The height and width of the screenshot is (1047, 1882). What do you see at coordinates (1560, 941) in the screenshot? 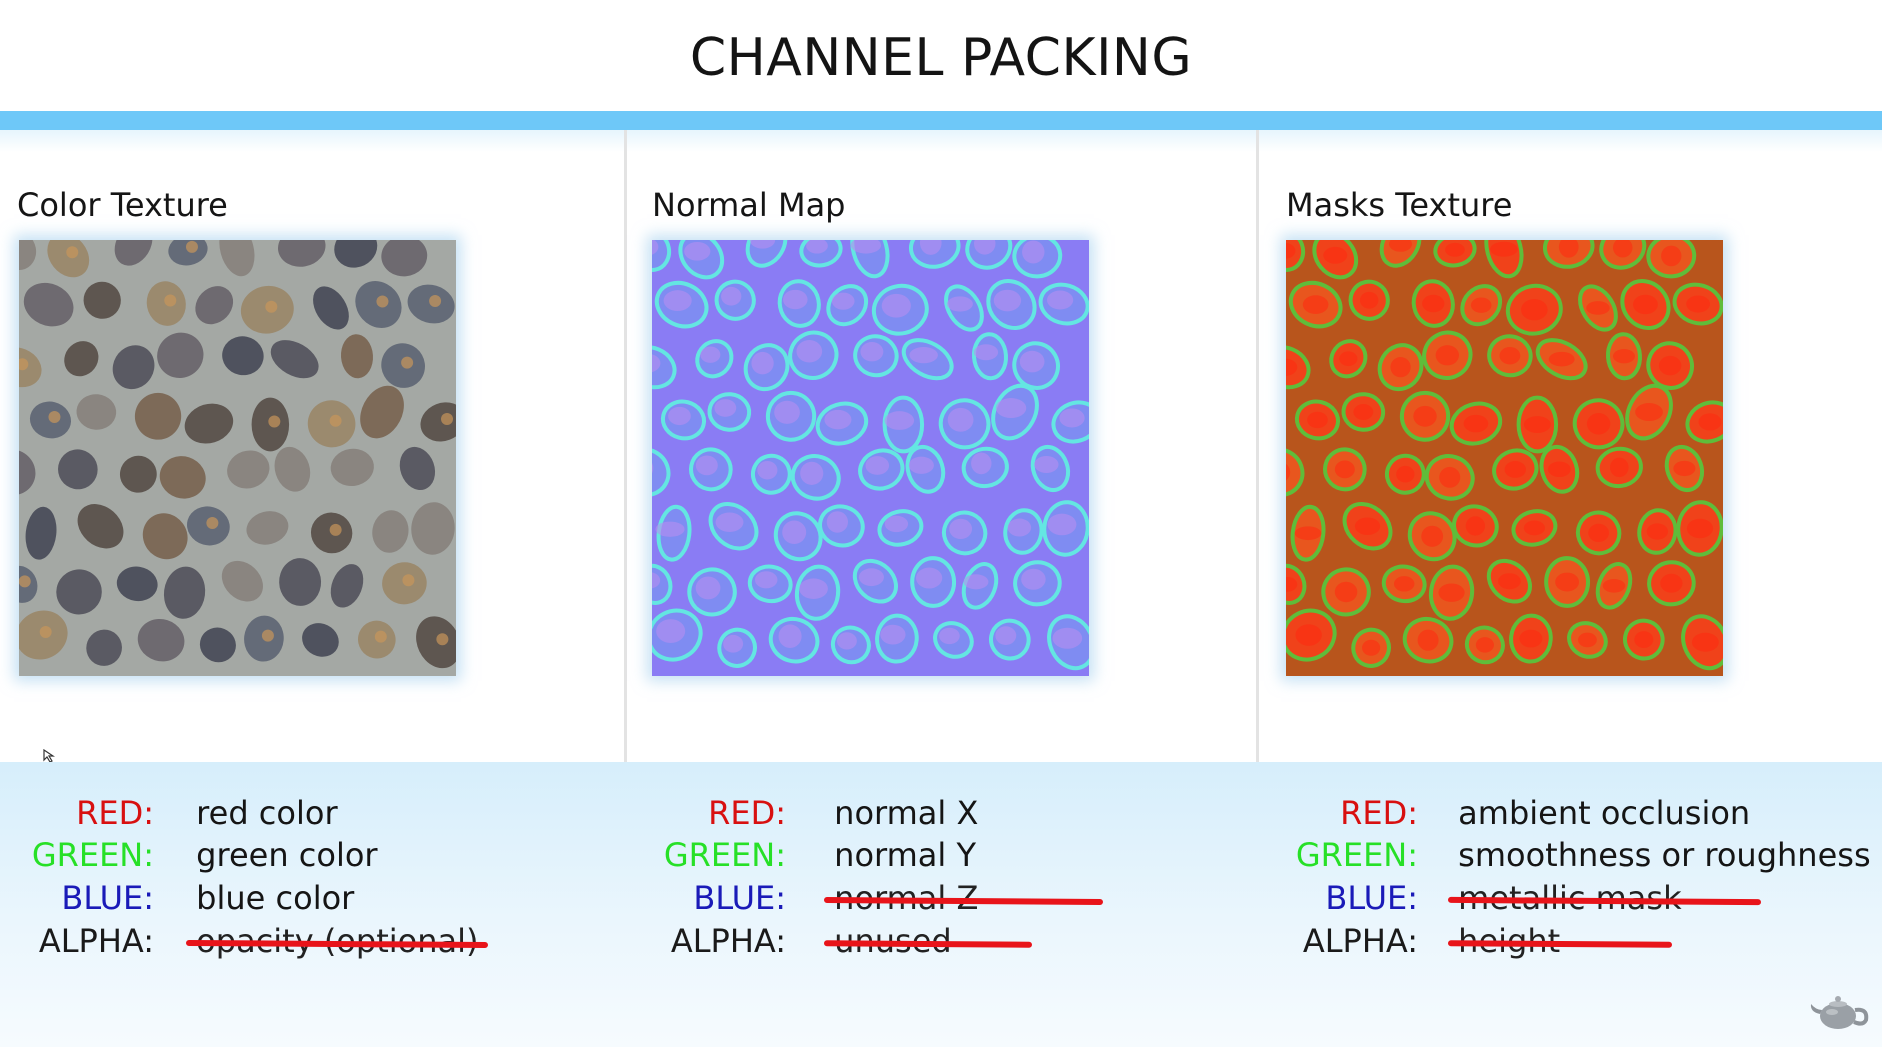
I see `channel-value-struck: height` at bounding box center [1560, 941].